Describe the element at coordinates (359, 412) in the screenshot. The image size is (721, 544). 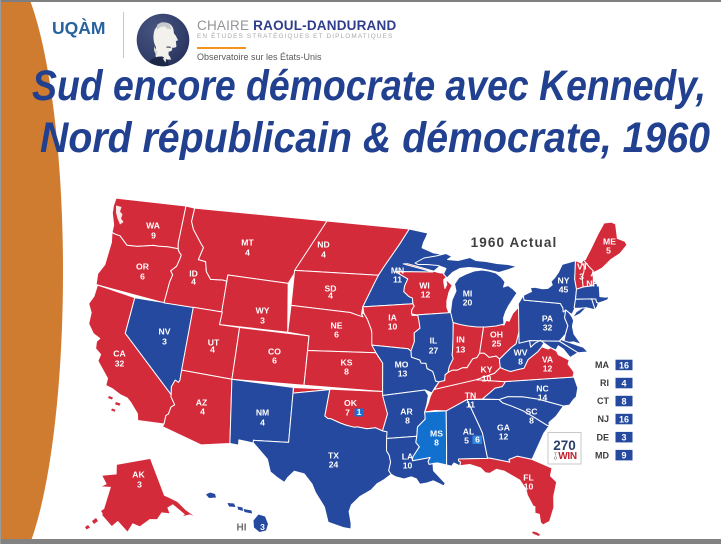
I see `svg-text: 1` at that location.